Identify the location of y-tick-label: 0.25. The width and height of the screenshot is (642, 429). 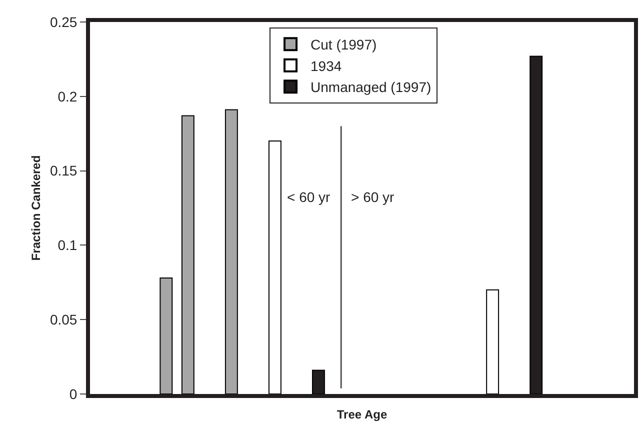
(64, 22).